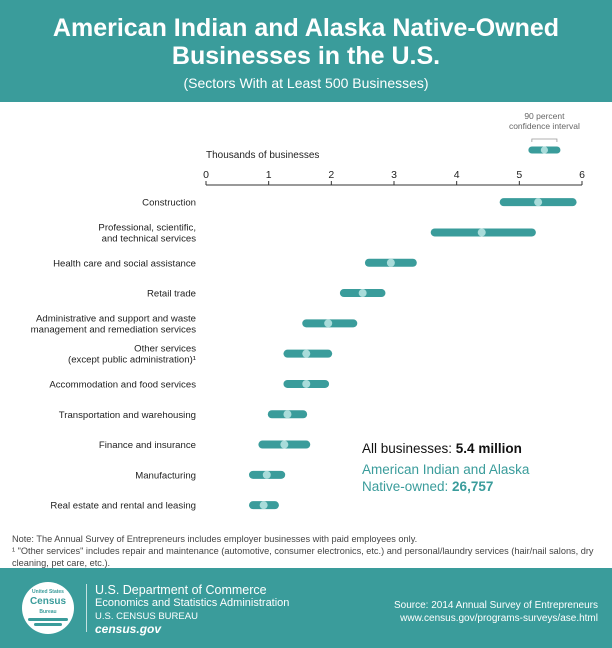 The width and height of the screenshot is (612, 648). I want to click on x-tick-label: 3, so click(394, 175).